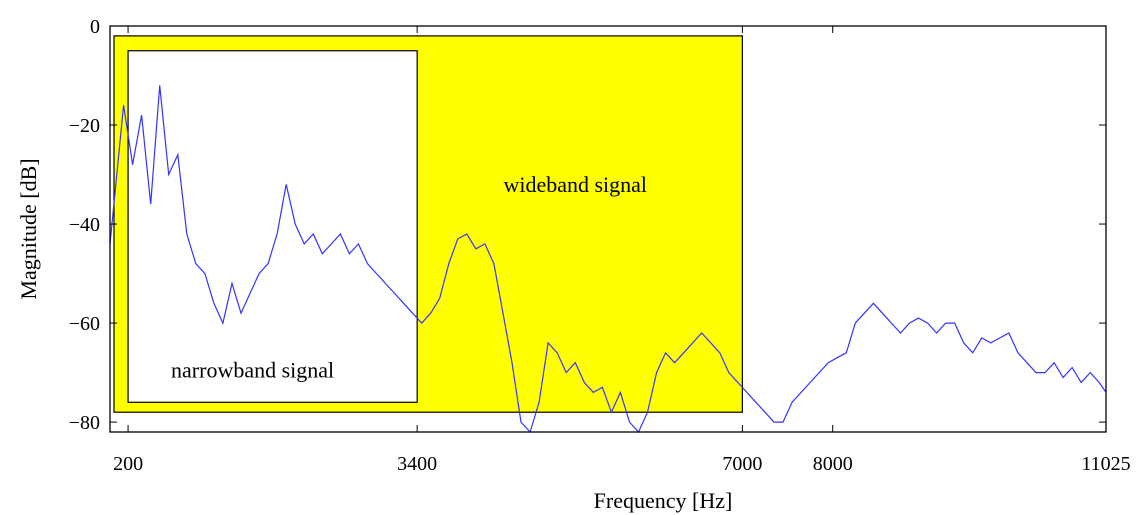  I want to click on y-tick-label: −20, so click(84, 126).